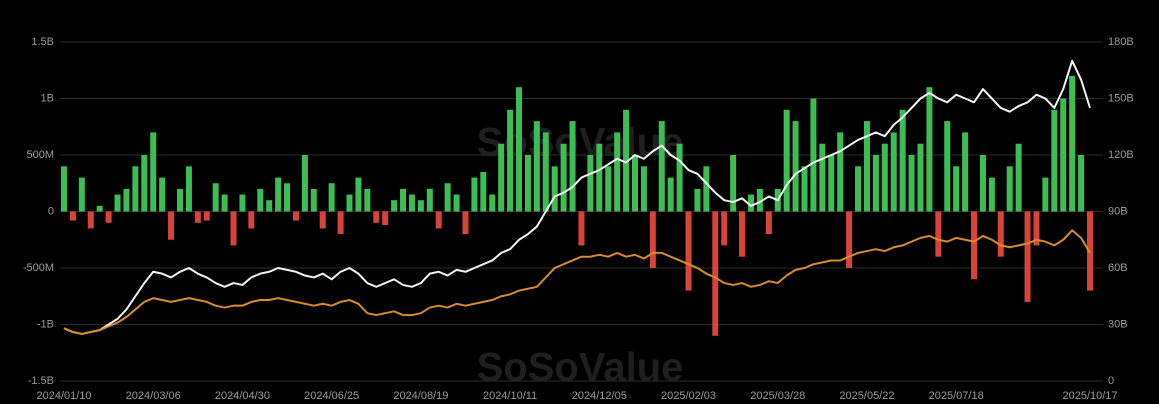  Describe the element at coordinates (1118, 211) in the screenshot. I see `y2-tick-label: 90B` at that location.